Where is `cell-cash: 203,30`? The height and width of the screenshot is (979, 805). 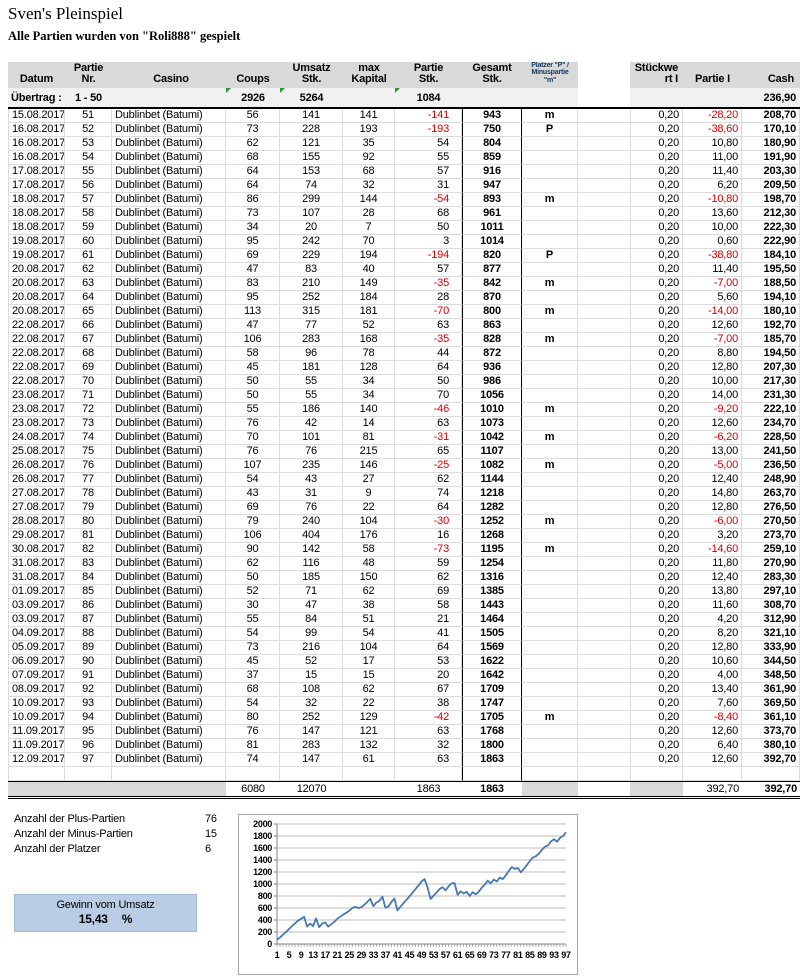 cell-cash: 203,30 is located at coordinates (771, 172).